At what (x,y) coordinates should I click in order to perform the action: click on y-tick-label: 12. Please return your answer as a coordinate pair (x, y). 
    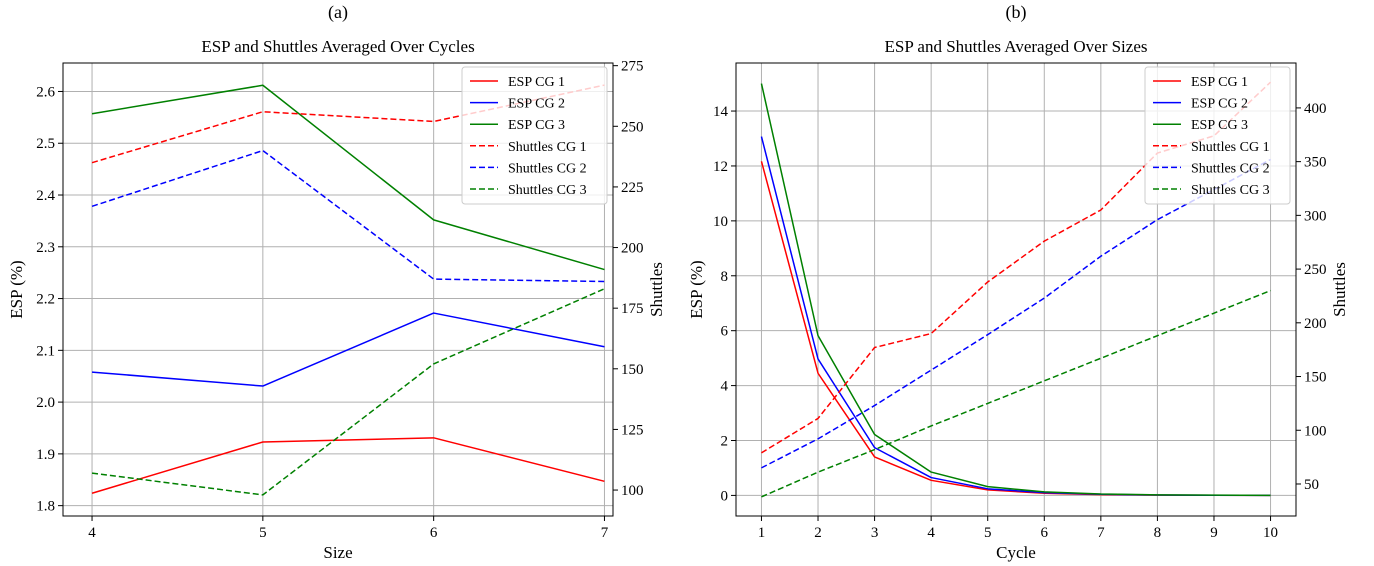
    Looking at the image, I should click on (720, 167).